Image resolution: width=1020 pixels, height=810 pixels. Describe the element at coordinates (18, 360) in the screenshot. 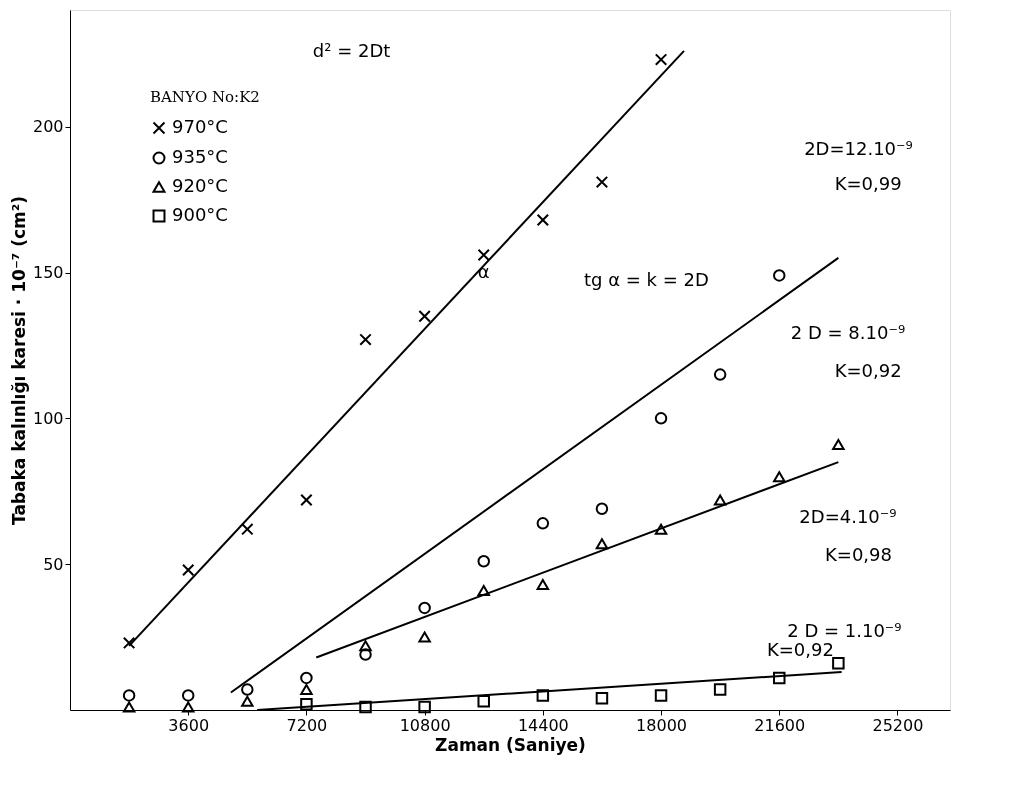

I see `y-axis-title: Tabaka kalınlığı karesi · 10⁻⁷ (cm²)` at that location.